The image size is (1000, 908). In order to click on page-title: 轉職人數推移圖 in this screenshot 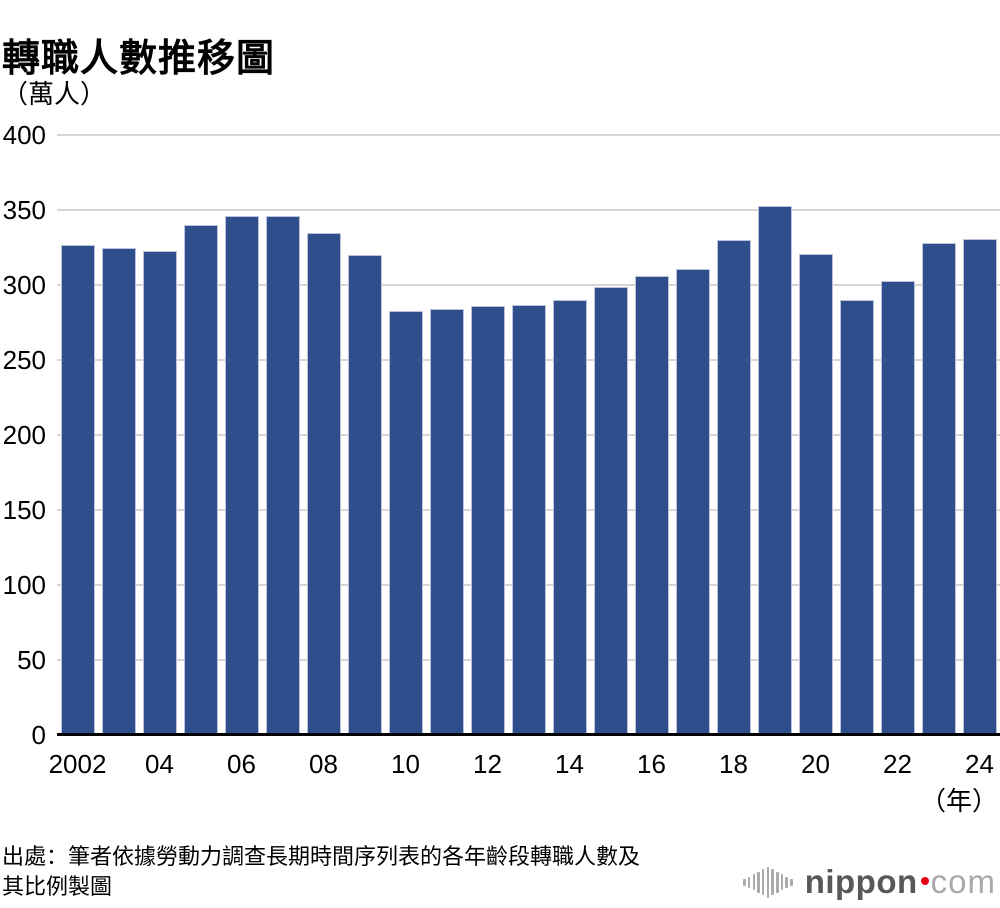, I will do `click(139, 59)`.